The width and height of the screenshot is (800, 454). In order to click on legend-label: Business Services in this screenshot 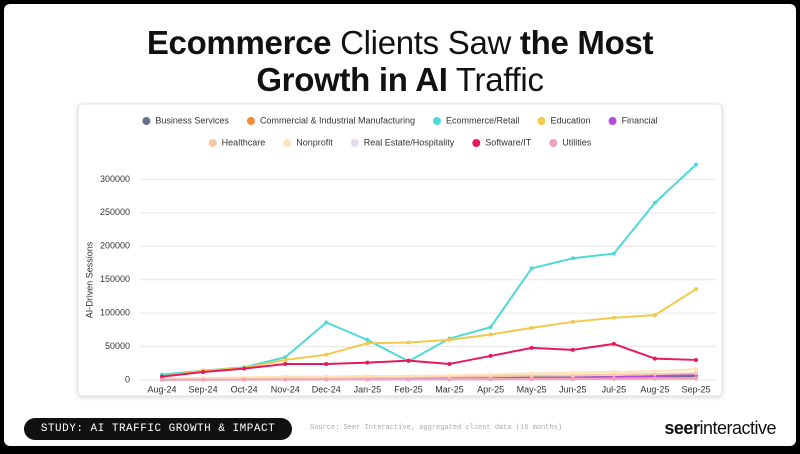, I will do `click(192, 120)`.